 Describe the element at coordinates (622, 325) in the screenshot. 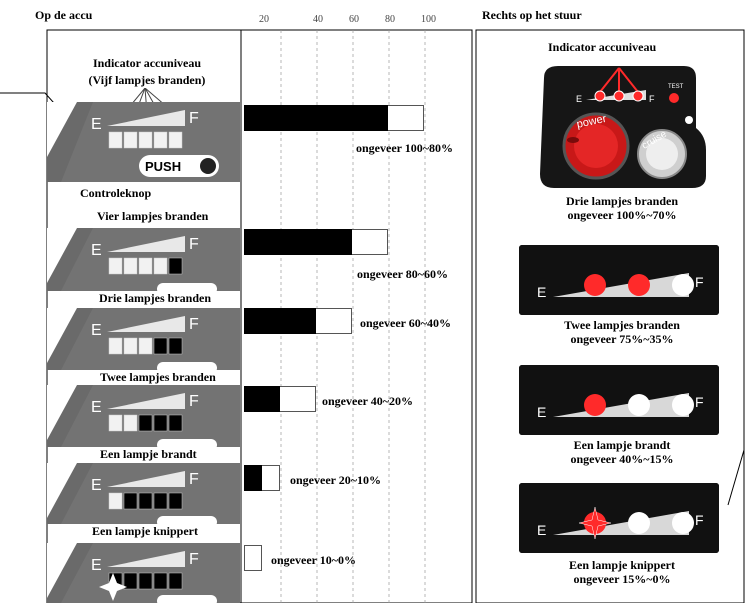

I see `caption-line: Twee lampjes branden` at that location.